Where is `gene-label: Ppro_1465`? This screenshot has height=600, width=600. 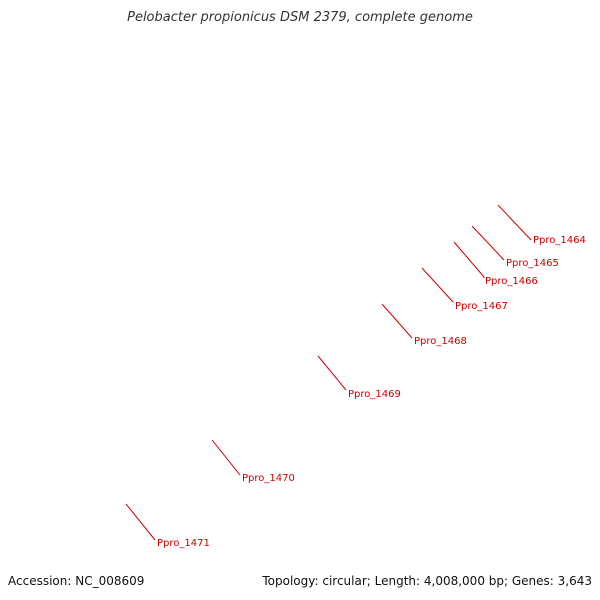
gene-label: Ppro_1465 is located at coordinates (532, 263).